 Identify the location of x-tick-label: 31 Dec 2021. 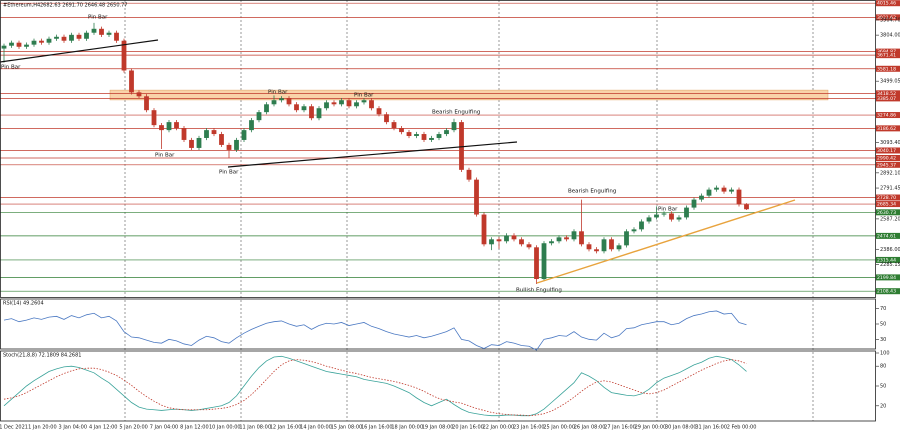
(14, 428).